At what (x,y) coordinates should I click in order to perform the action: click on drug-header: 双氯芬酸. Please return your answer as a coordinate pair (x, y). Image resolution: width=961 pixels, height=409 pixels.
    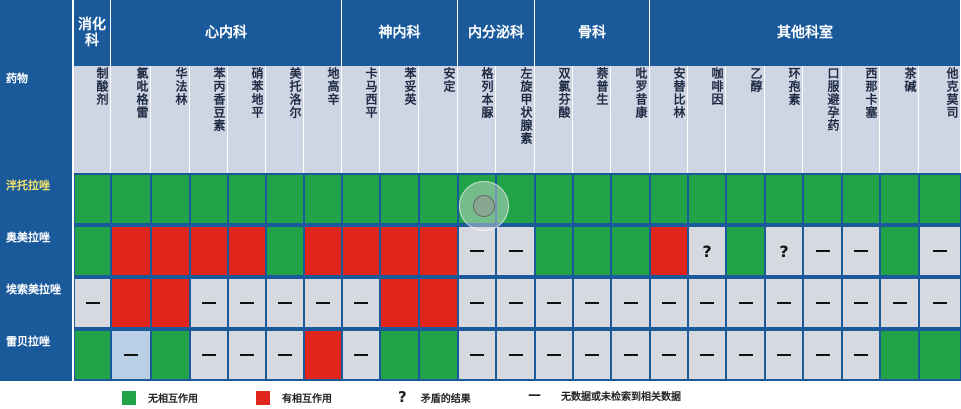
    Looking at the image, I should click on (554, 119).